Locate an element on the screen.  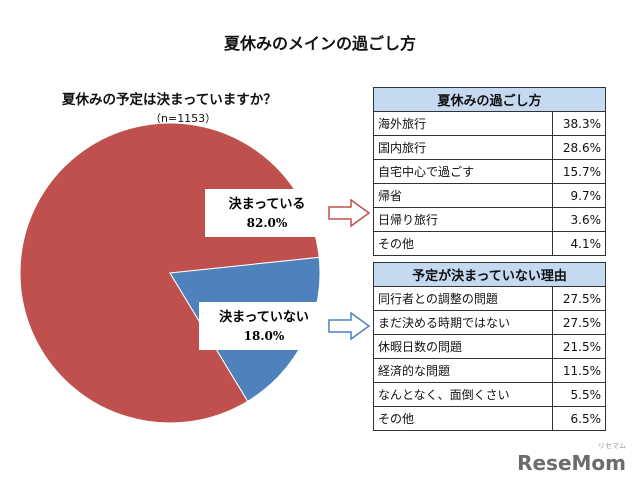
table-row: 海外旅行 38.3% is located at coordinates (489, 123).